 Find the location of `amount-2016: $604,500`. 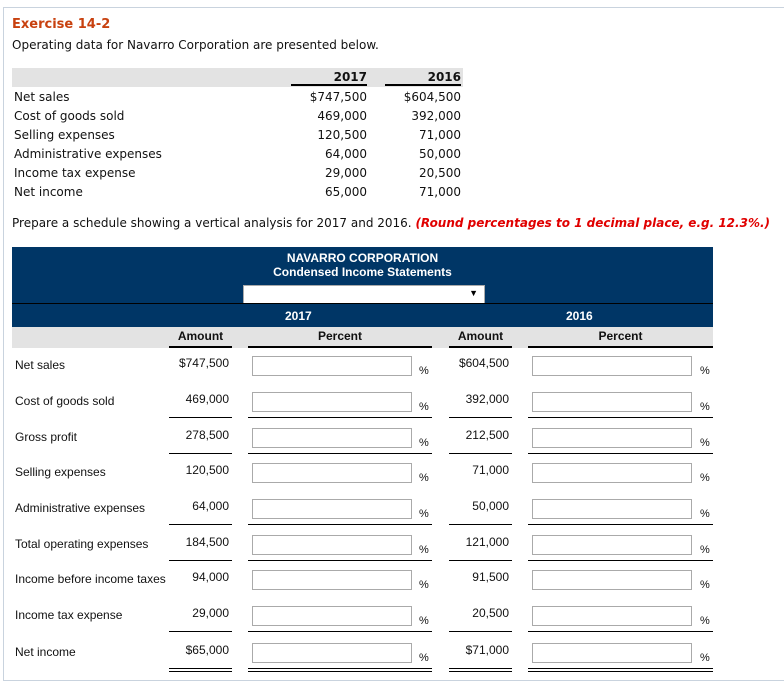

amount-2016: $604,500 is located at coordinates (483, 363).